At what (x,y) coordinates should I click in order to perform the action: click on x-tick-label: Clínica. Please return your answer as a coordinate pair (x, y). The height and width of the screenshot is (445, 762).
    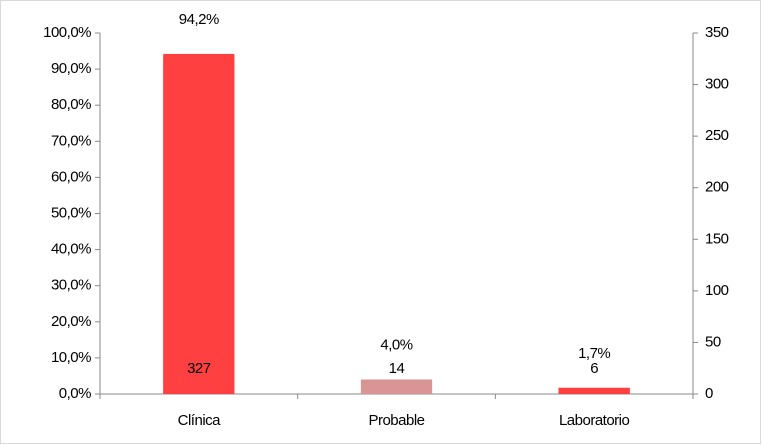
    Looking at the image, I should click on (200, 420).